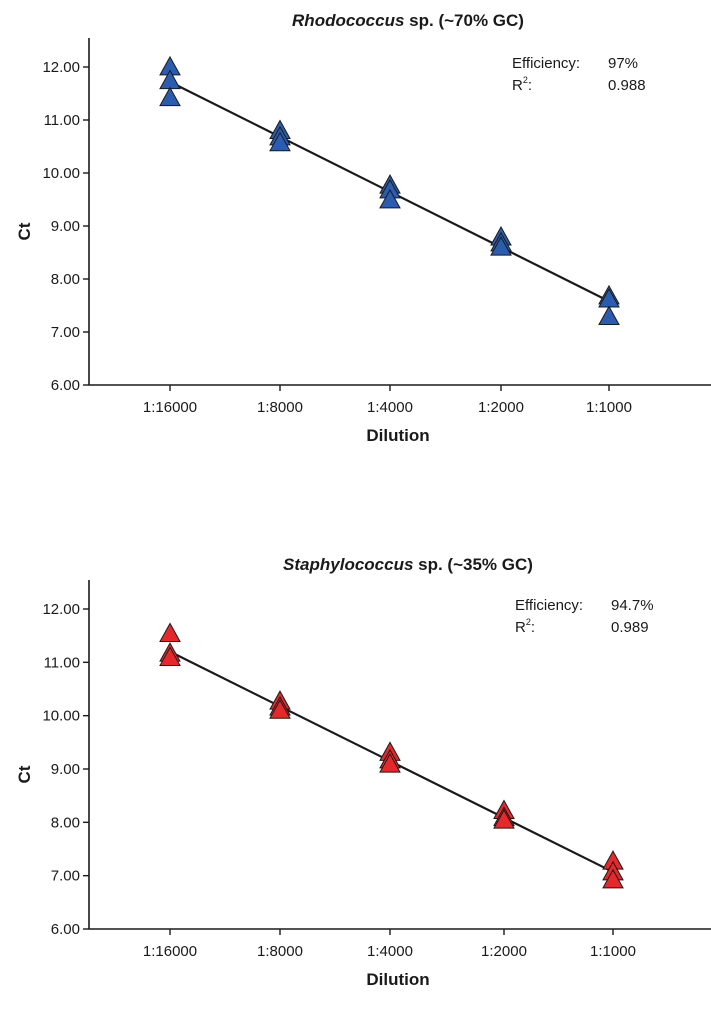  What do you see at coordinates (464, 20) in the screenshot?
I see `chart-title-rest: sp. (~70% GC)` at bounding box center [464, 20].